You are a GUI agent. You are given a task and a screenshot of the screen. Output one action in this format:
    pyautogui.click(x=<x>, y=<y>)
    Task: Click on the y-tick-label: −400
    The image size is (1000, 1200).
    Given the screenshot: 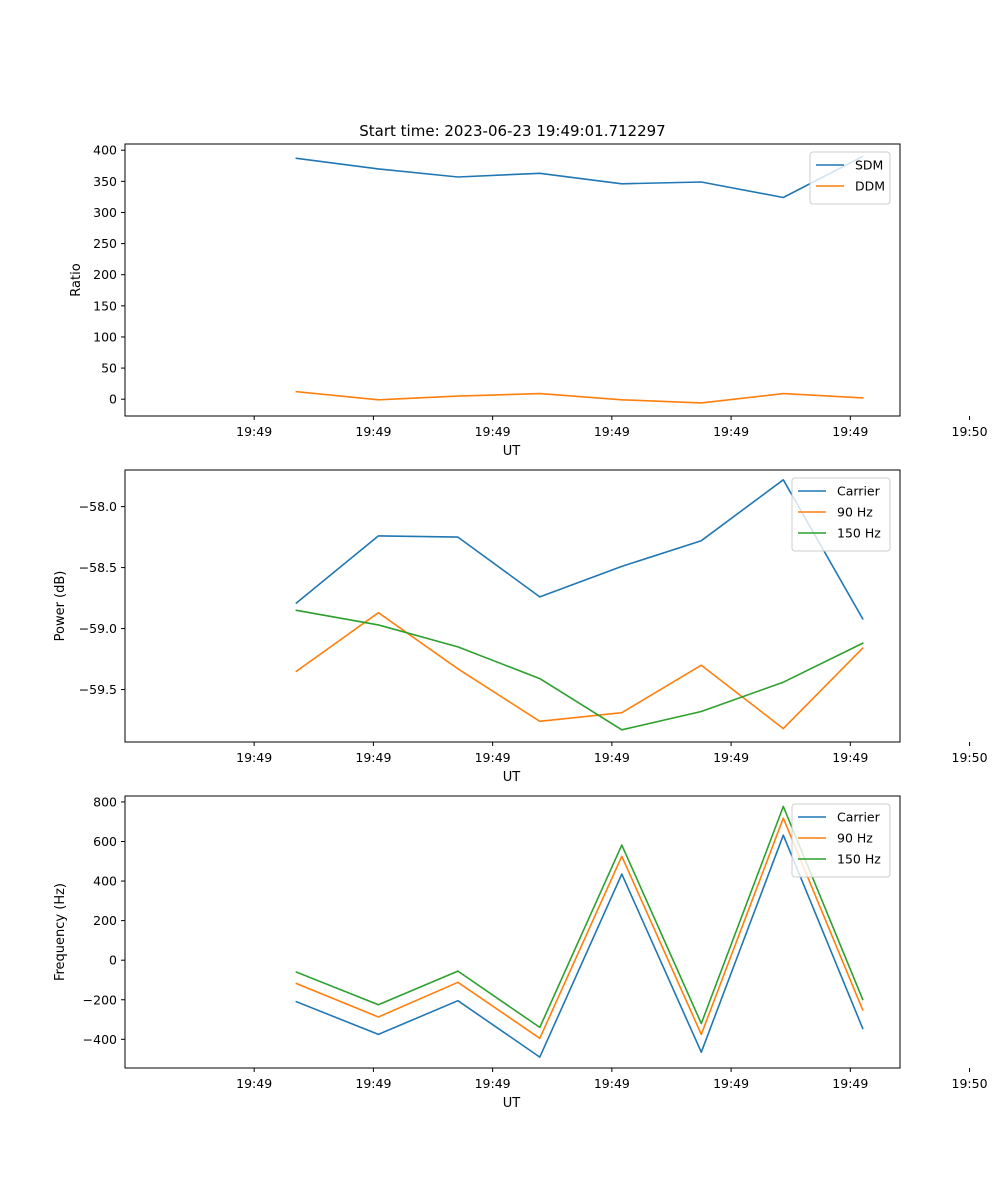 What is the action you would take?
    pyautogui.click(x=100, y=1039)
    